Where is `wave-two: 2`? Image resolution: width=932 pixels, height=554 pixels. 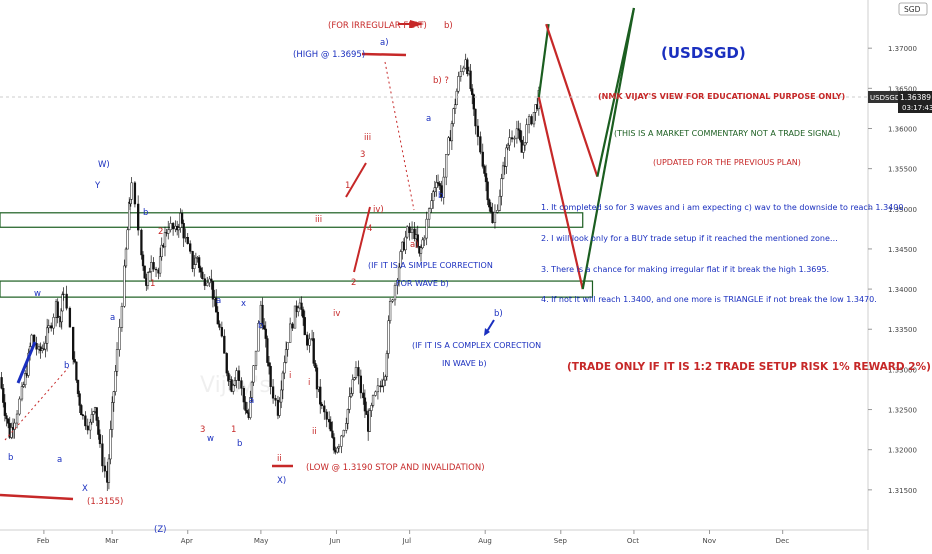 wave-two: 2 is located at coordinates (353, 283).